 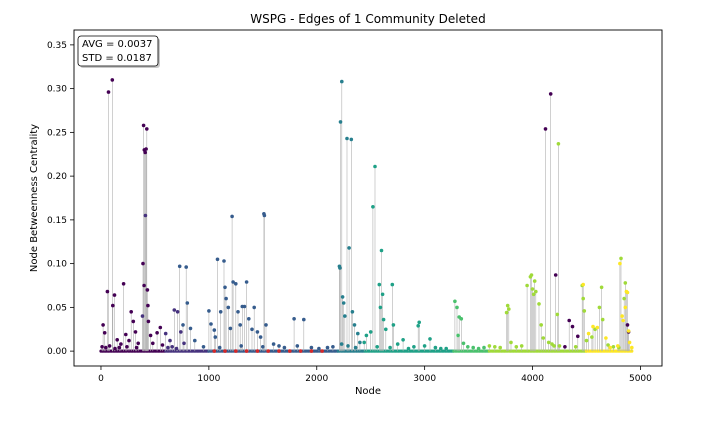 I want to click on stats-box-background, so click(x=118, y=51).